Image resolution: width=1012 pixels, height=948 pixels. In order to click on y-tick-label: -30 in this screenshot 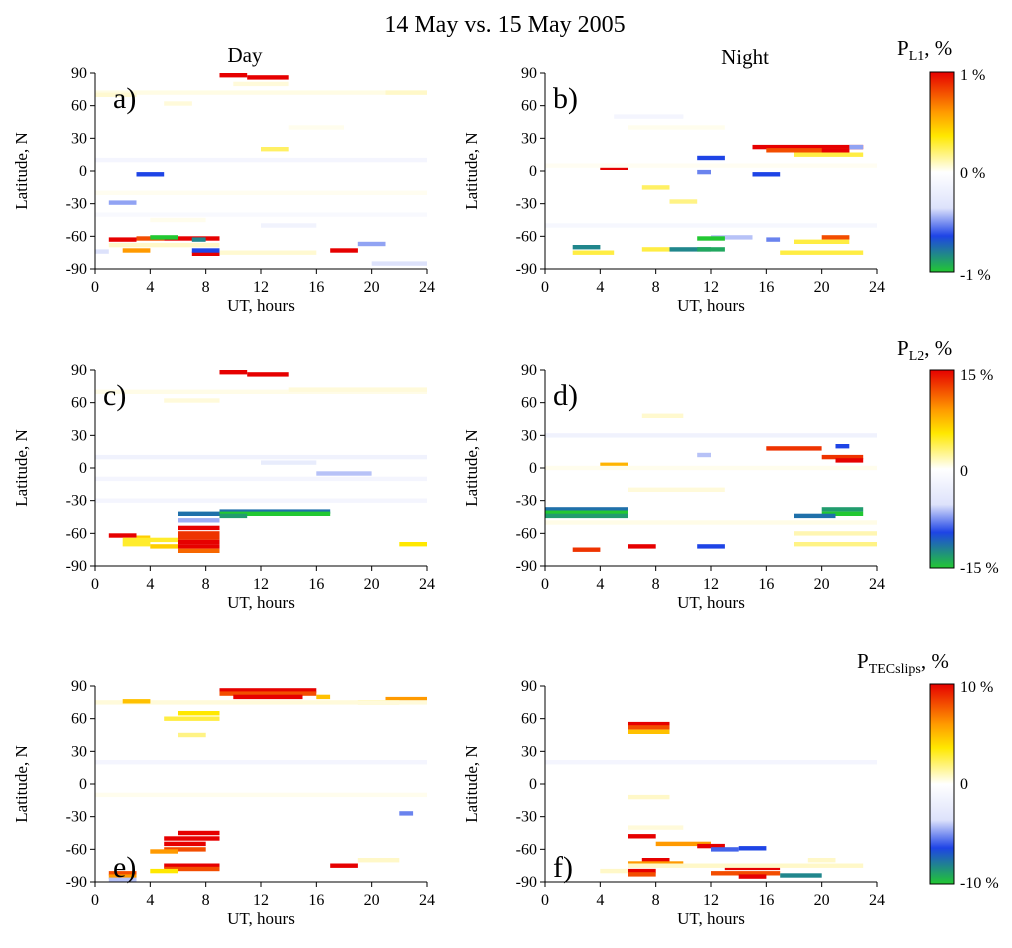, I will do `click(76, 204)`.